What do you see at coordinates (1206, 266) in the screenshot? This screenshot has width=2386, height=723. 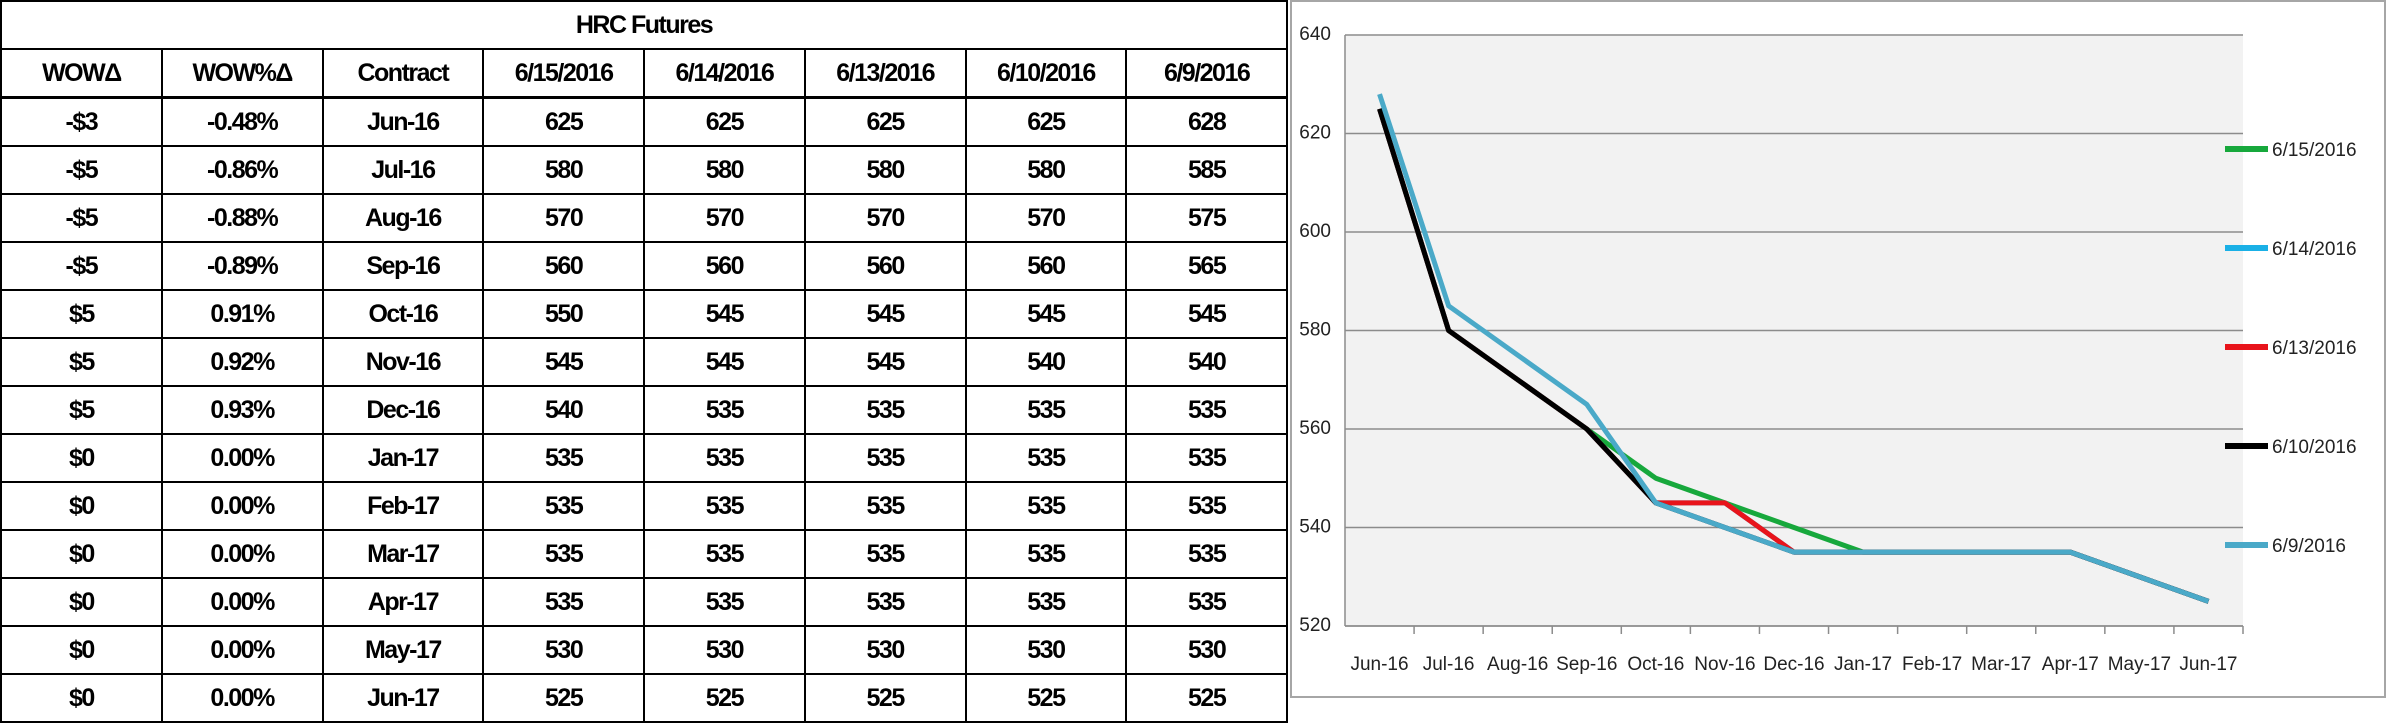 I see `table-cell: 565` at bounding box center [1206, 266].